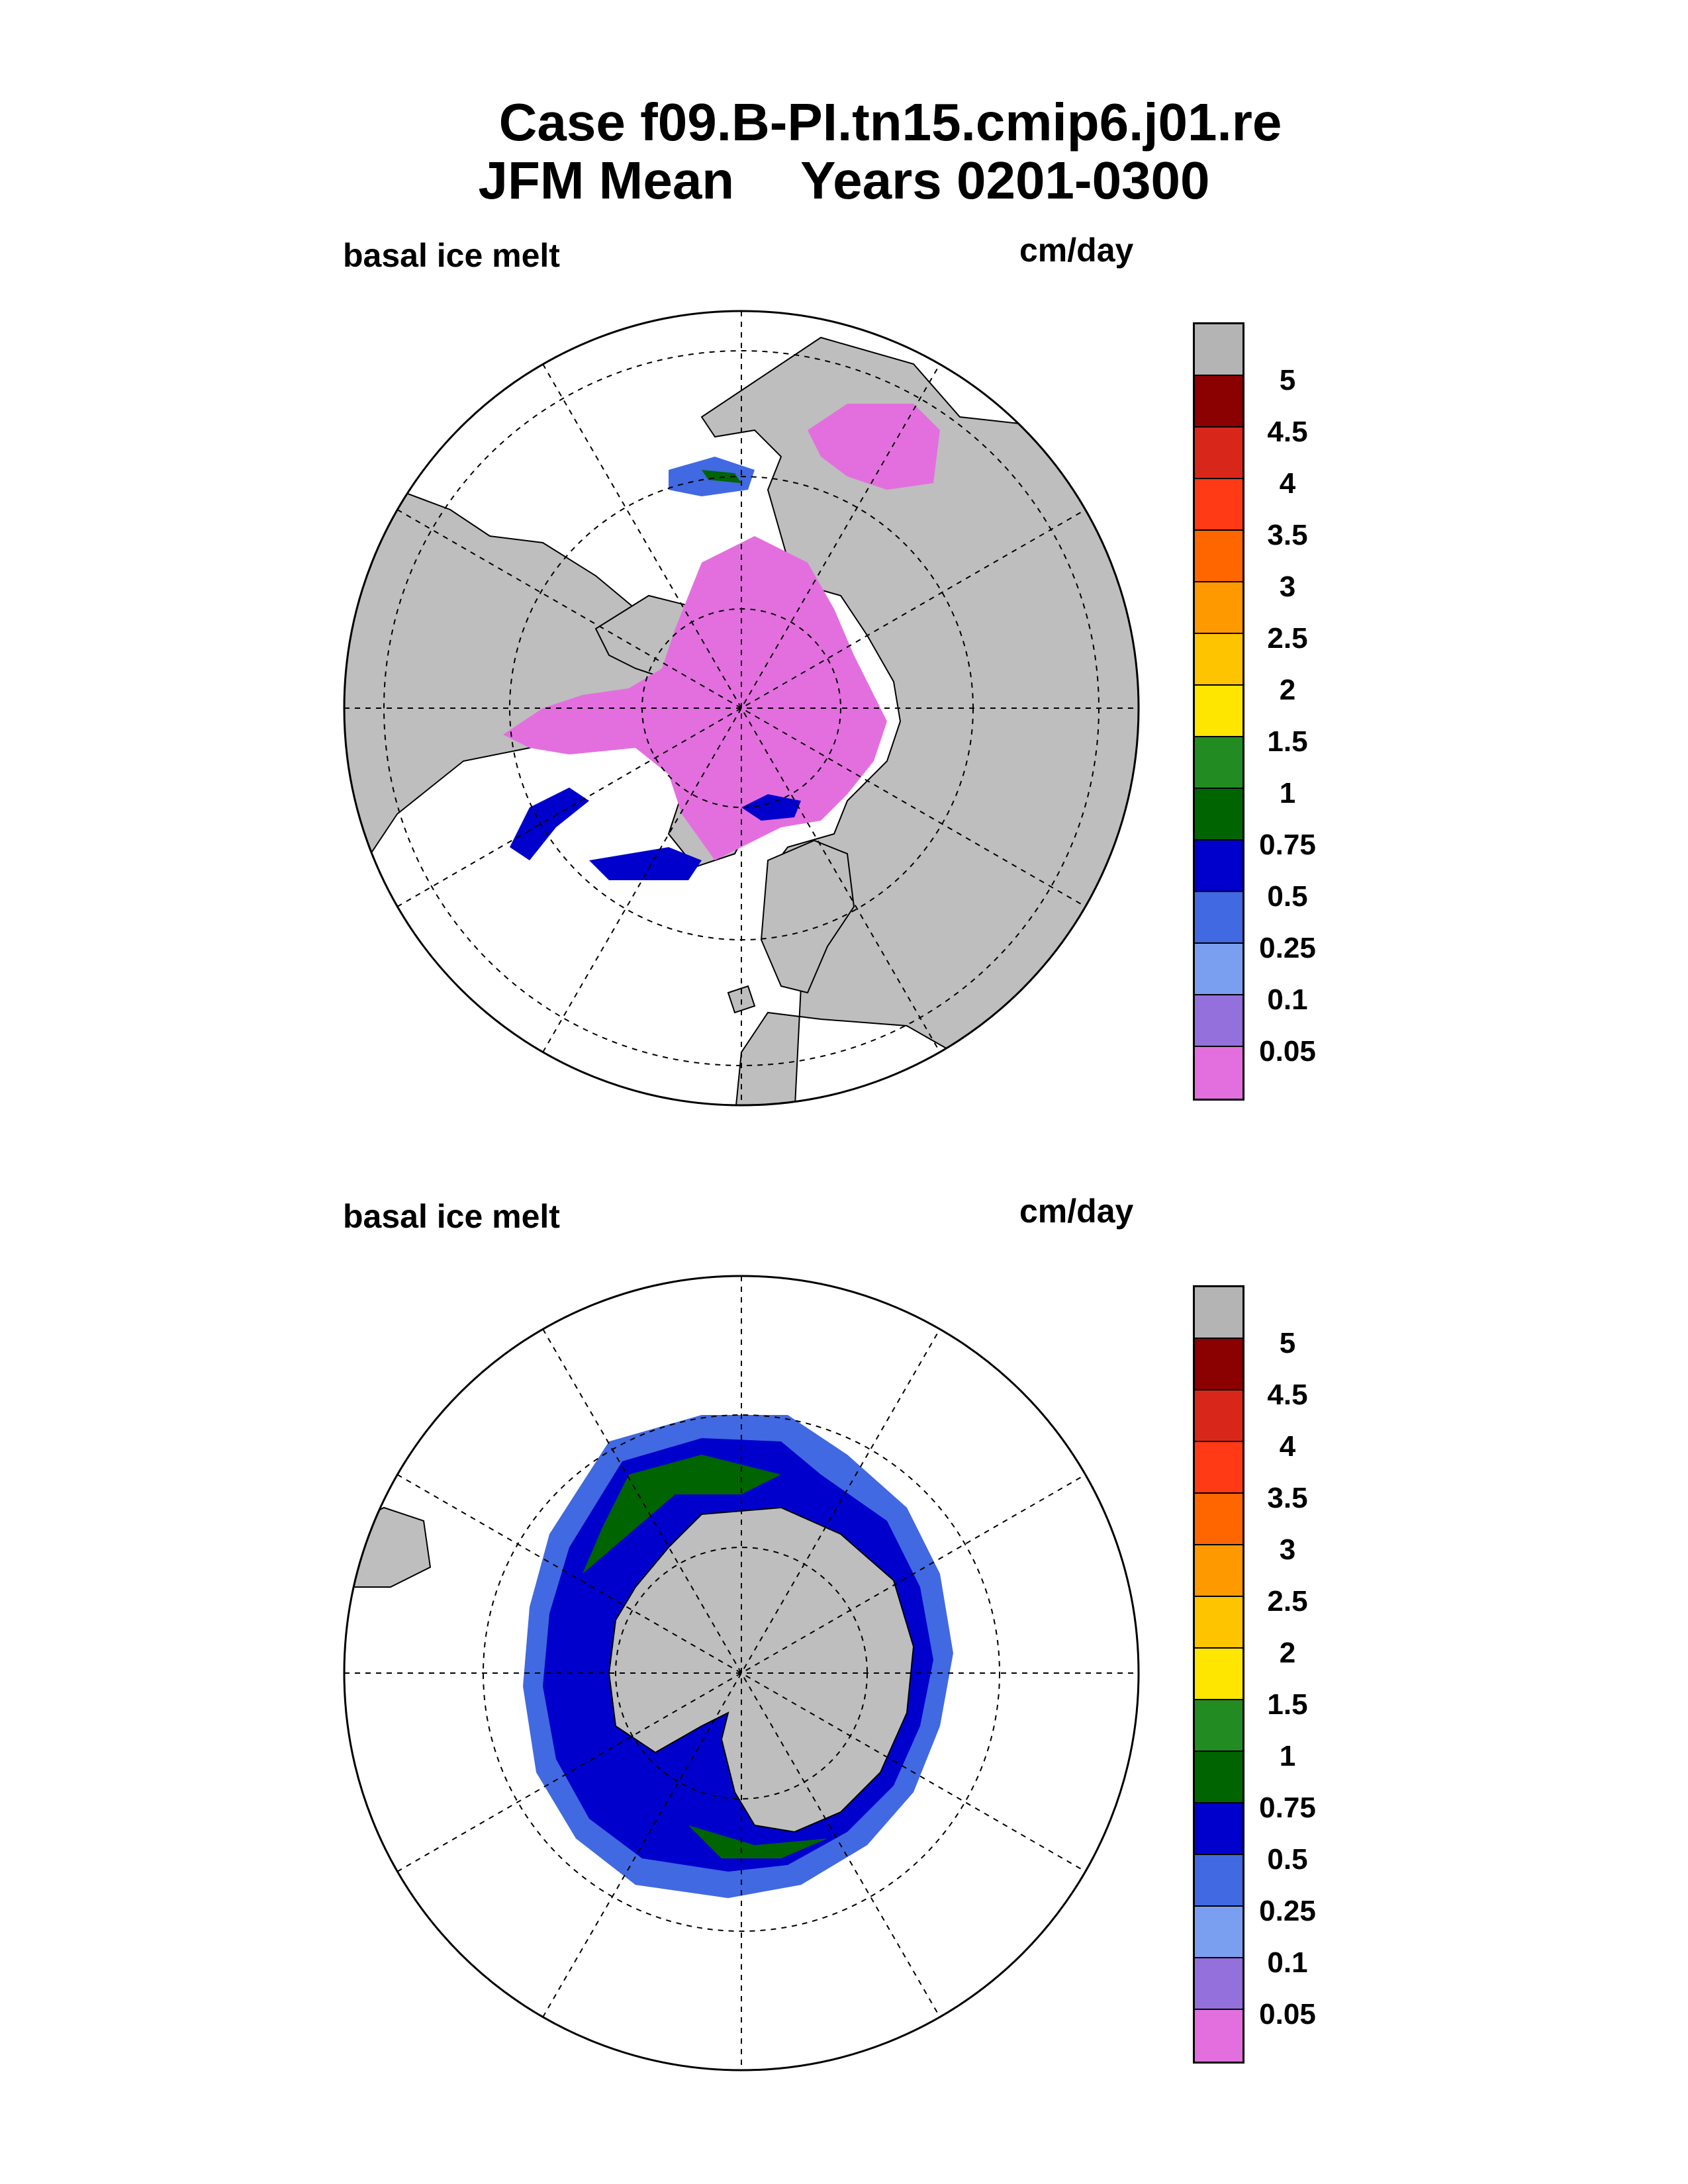 The height and width of the screenshot is (2184, 1688). What do you see at coordinates (721, 476) in the screenshot?
I see `okhotsk-ice-edge` at bounding box center [721, 476].